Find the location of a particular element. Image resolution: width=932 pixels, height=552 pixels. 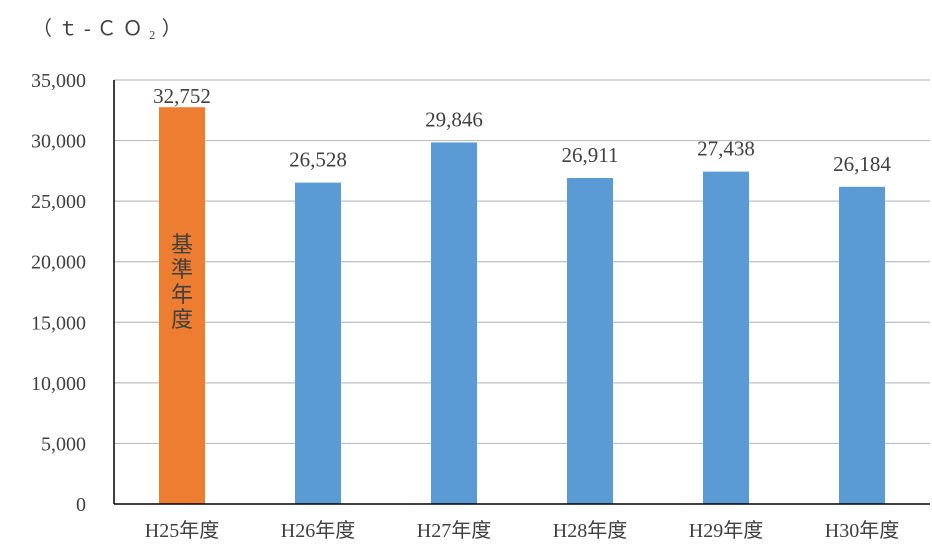

y-tick-label: 15,000 is located at coordinates (58, 323).